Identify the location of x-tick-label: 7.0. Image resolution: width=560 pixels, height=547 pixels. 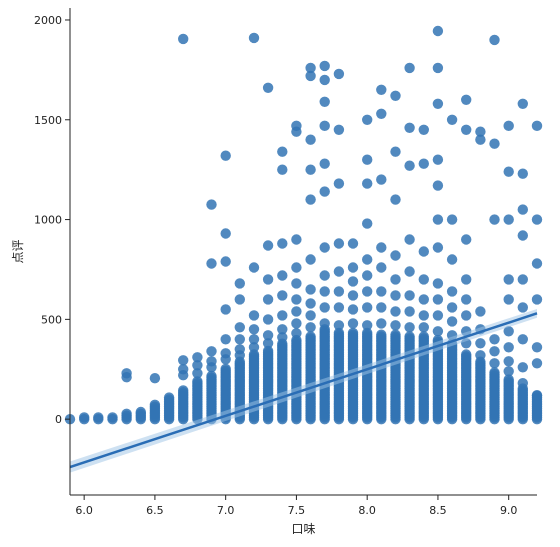
(226, 510).